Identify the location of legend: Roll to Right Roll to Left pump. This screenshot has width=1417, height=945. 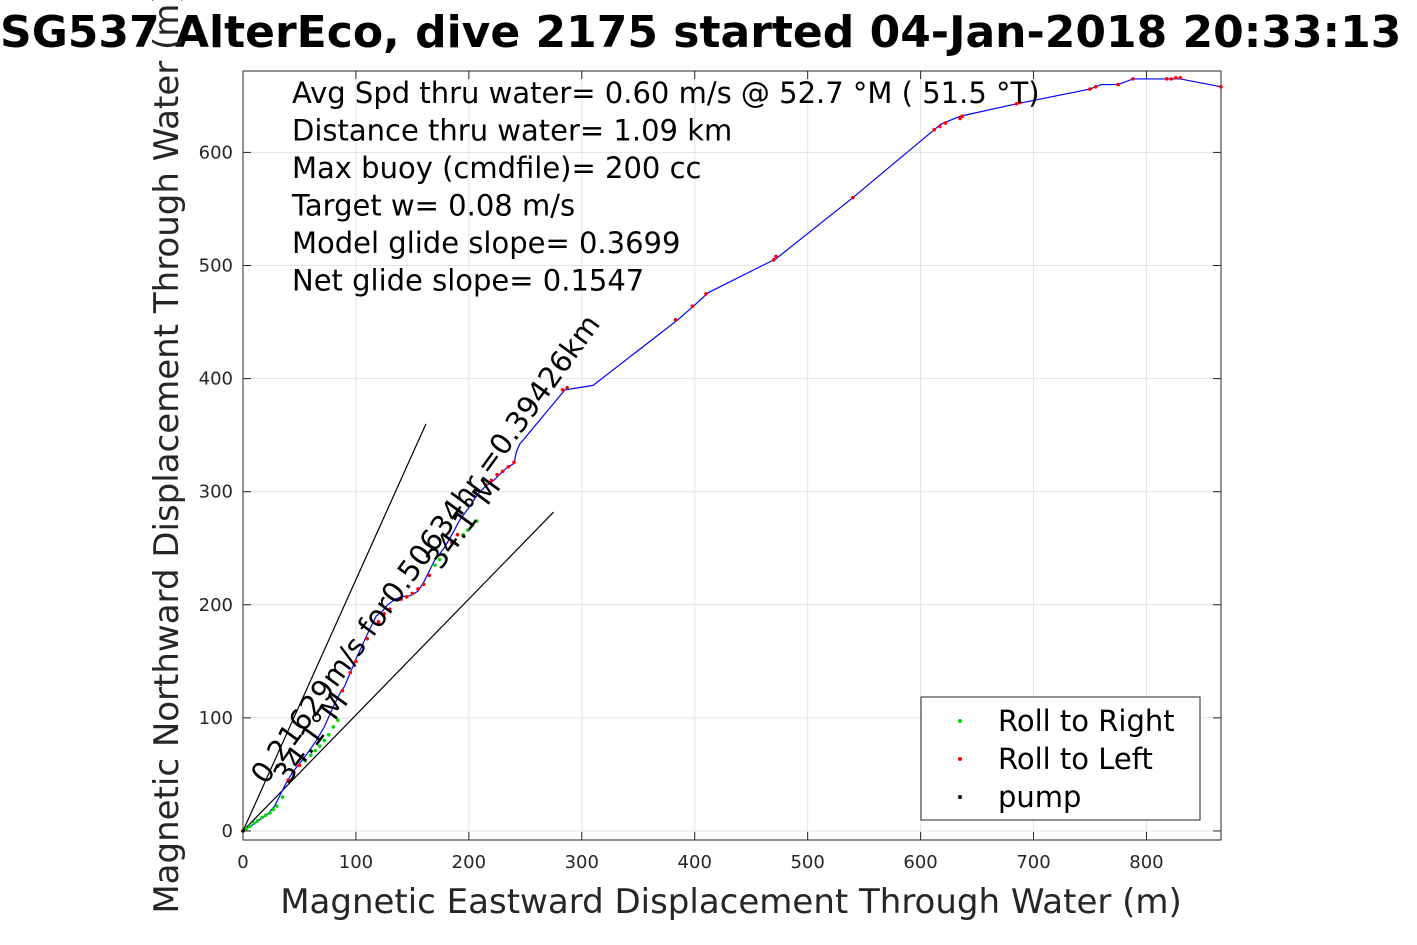
(1060, 758).